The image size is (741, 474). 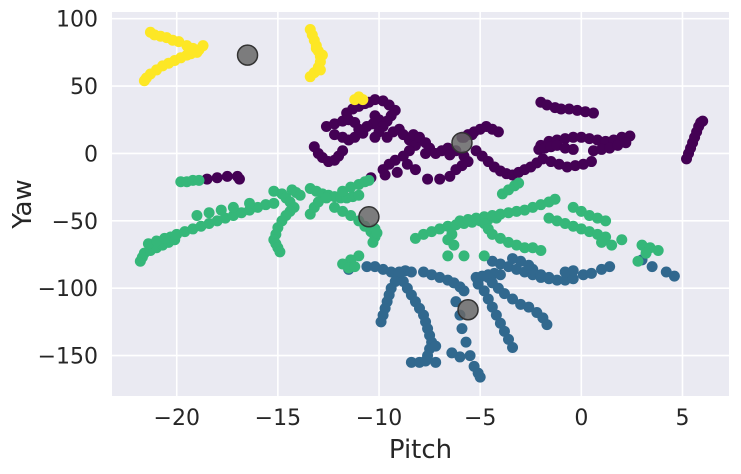 I want to click on y-tick-label: 100, so click(x=77, y=20).